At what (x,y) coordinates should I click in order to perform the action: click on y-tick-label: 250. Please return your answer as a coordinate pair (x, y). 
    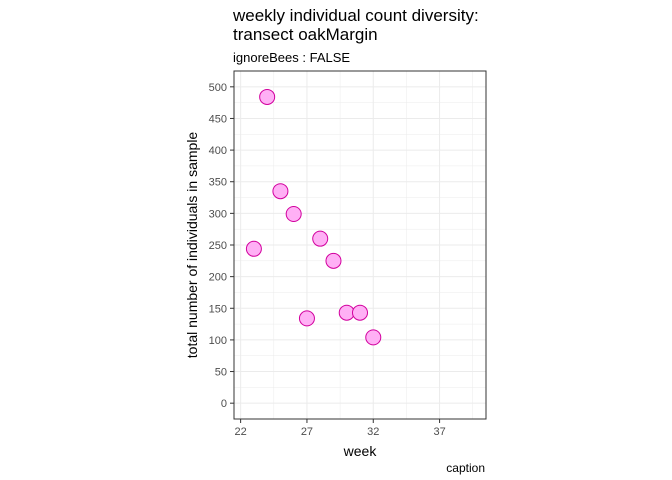
    Looking at the image, I should click on (218, 246).